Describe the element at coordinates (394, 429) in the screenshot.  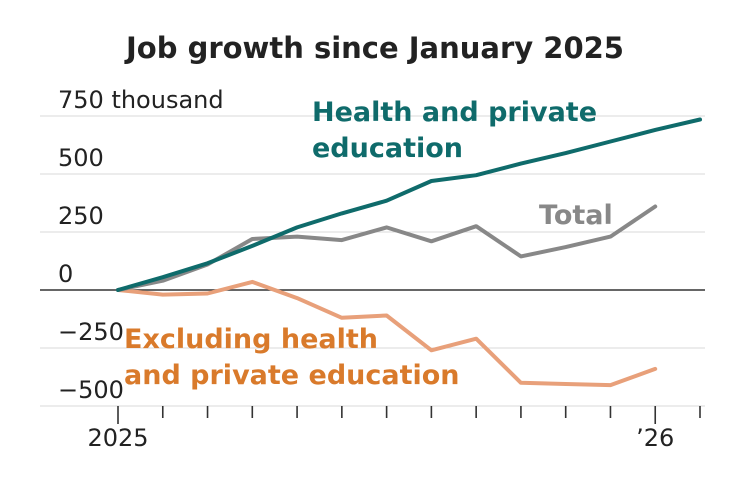
I see `x-axis: 2025 ’26` at that location.